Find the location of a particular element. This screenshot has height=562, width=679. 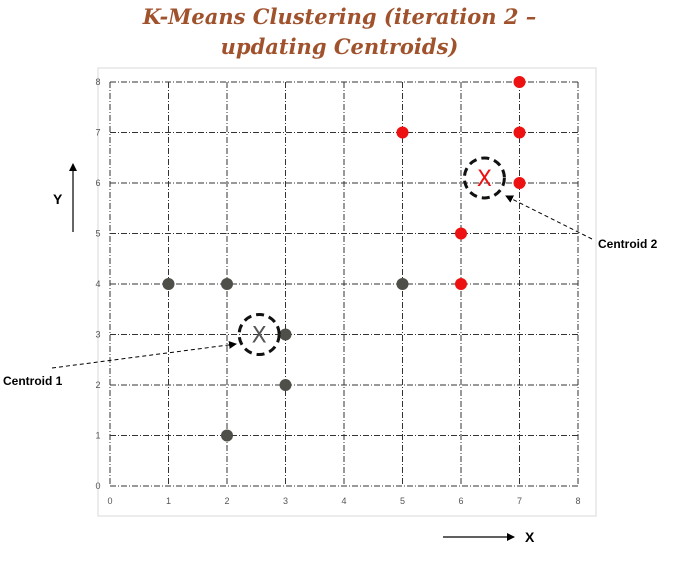

y-tick-label: 8 is located at coordinates (97, 82).